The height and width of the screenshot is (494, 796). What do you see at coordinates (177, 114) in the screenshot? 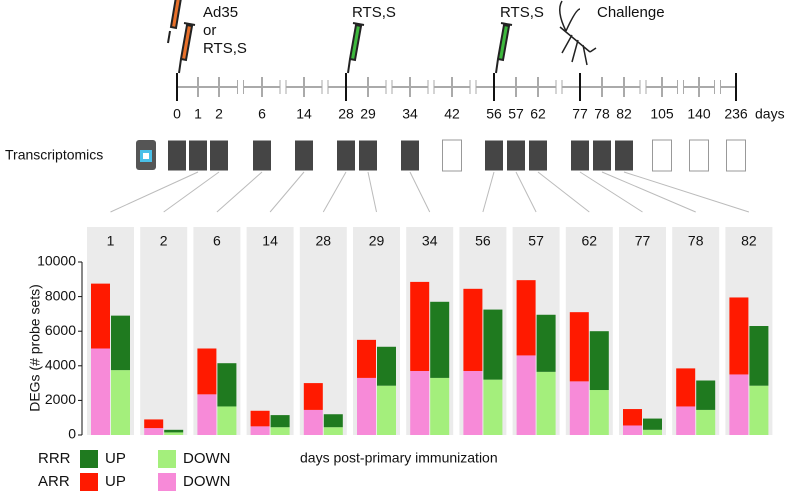
I see `timeline-tick-label: 0` at bounding box center [177, 114].